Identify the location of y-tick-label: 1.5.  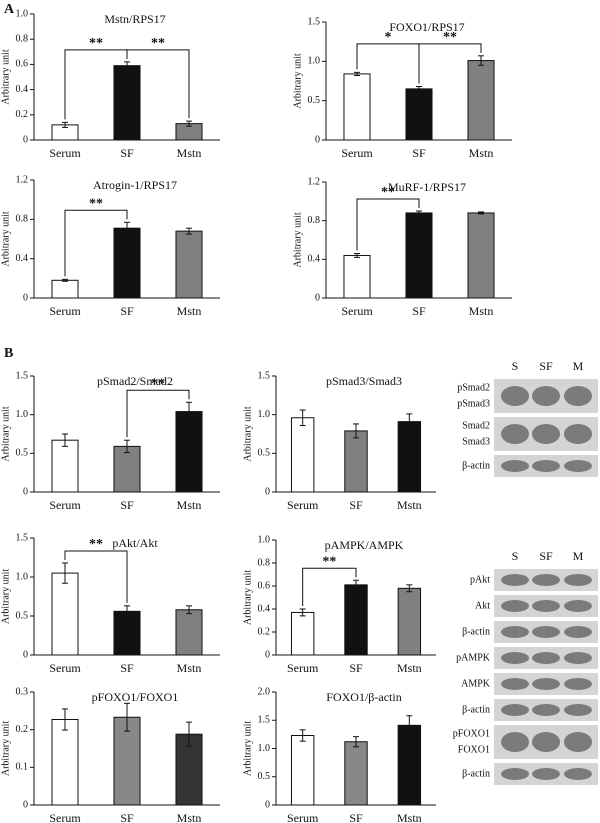
(264, 375).